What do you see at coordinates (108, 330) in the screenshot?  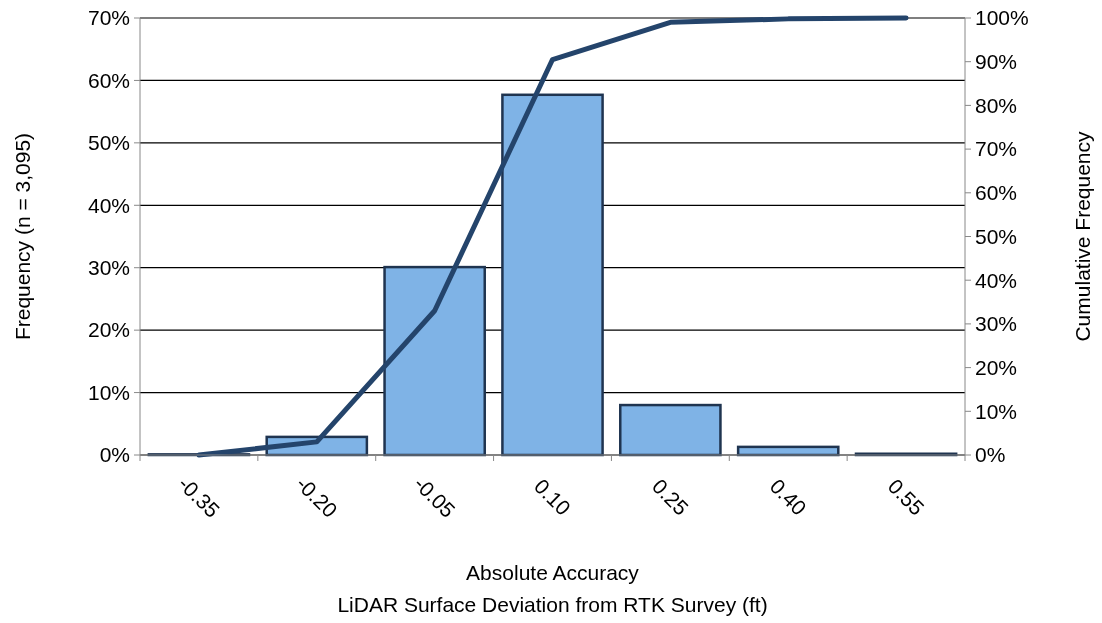 I see `y-tick-label: 20%` at bounding box center [108, 330].